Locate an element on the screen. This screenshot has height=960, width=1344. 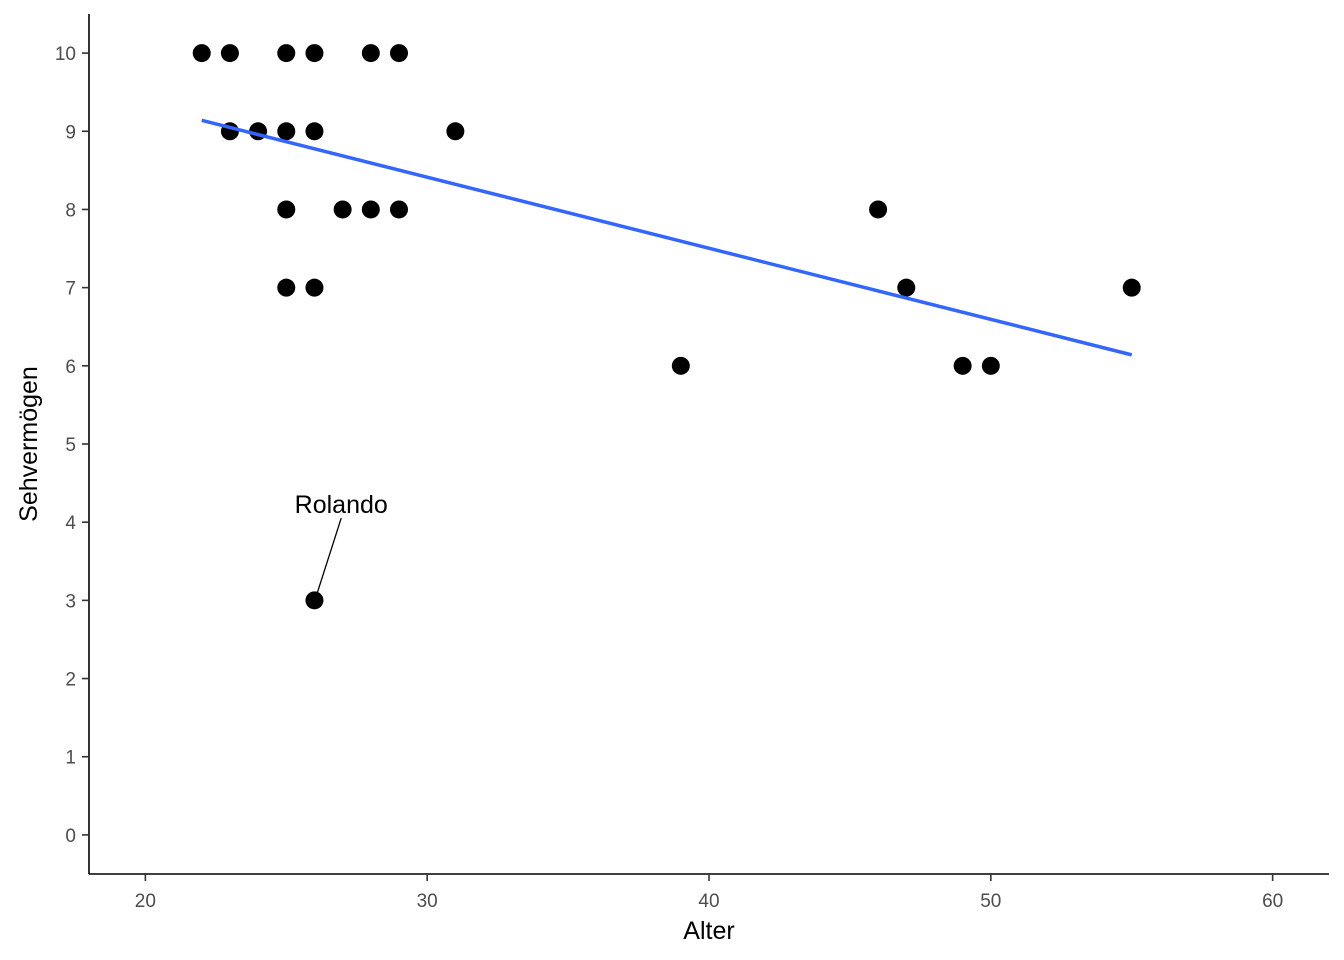
y-tick-label: 1 is located at coordinates (70, 758).